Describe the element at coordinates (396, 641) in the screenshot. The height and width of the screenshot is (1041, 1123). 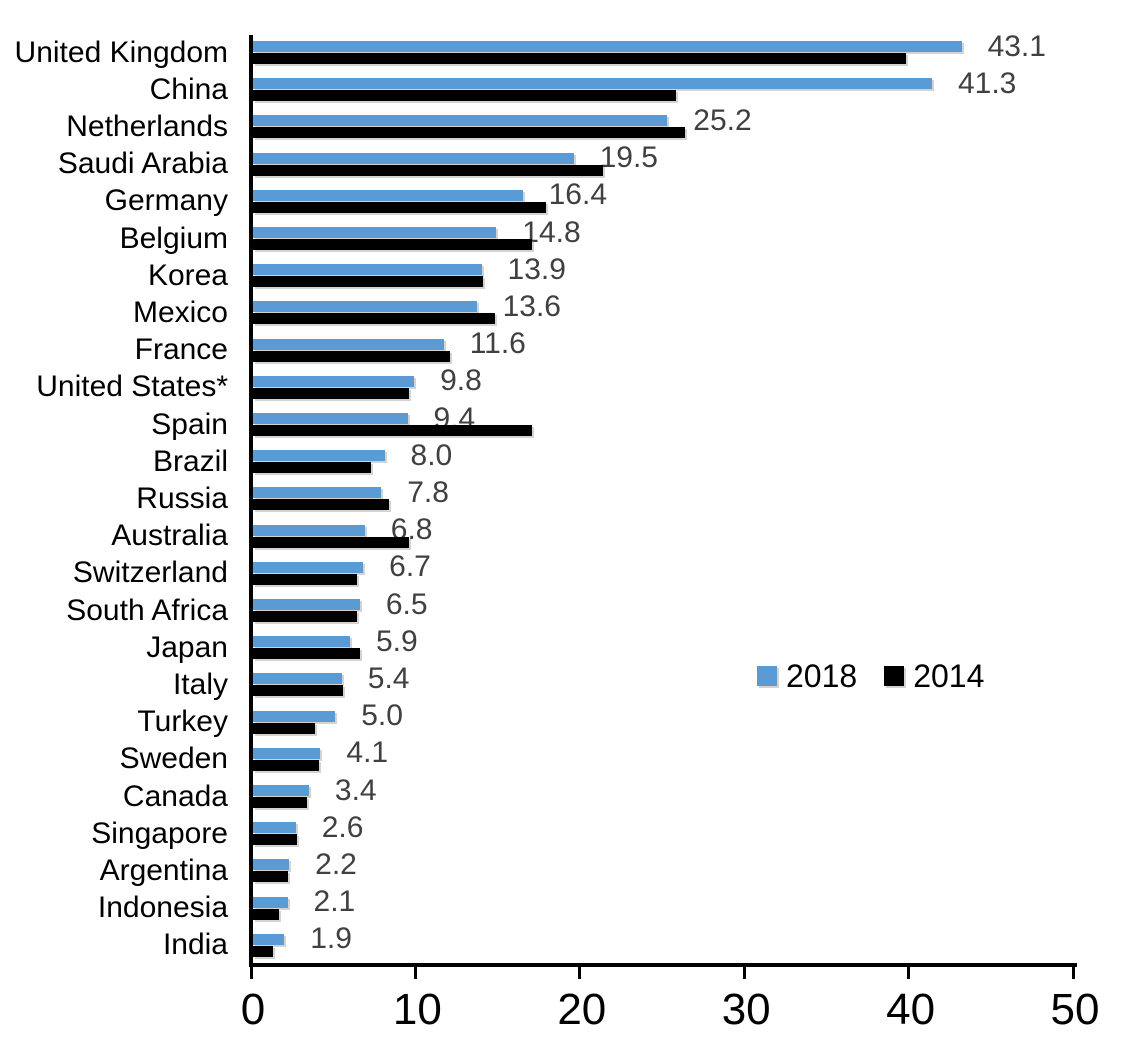
I see `value-label-japan: 5.9` at that location.